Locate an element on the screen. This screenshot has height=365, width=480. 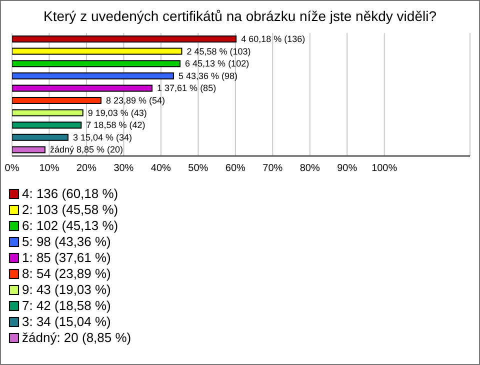
category-label: 8 23,89 % (54) is located at coordinates (136, 101).